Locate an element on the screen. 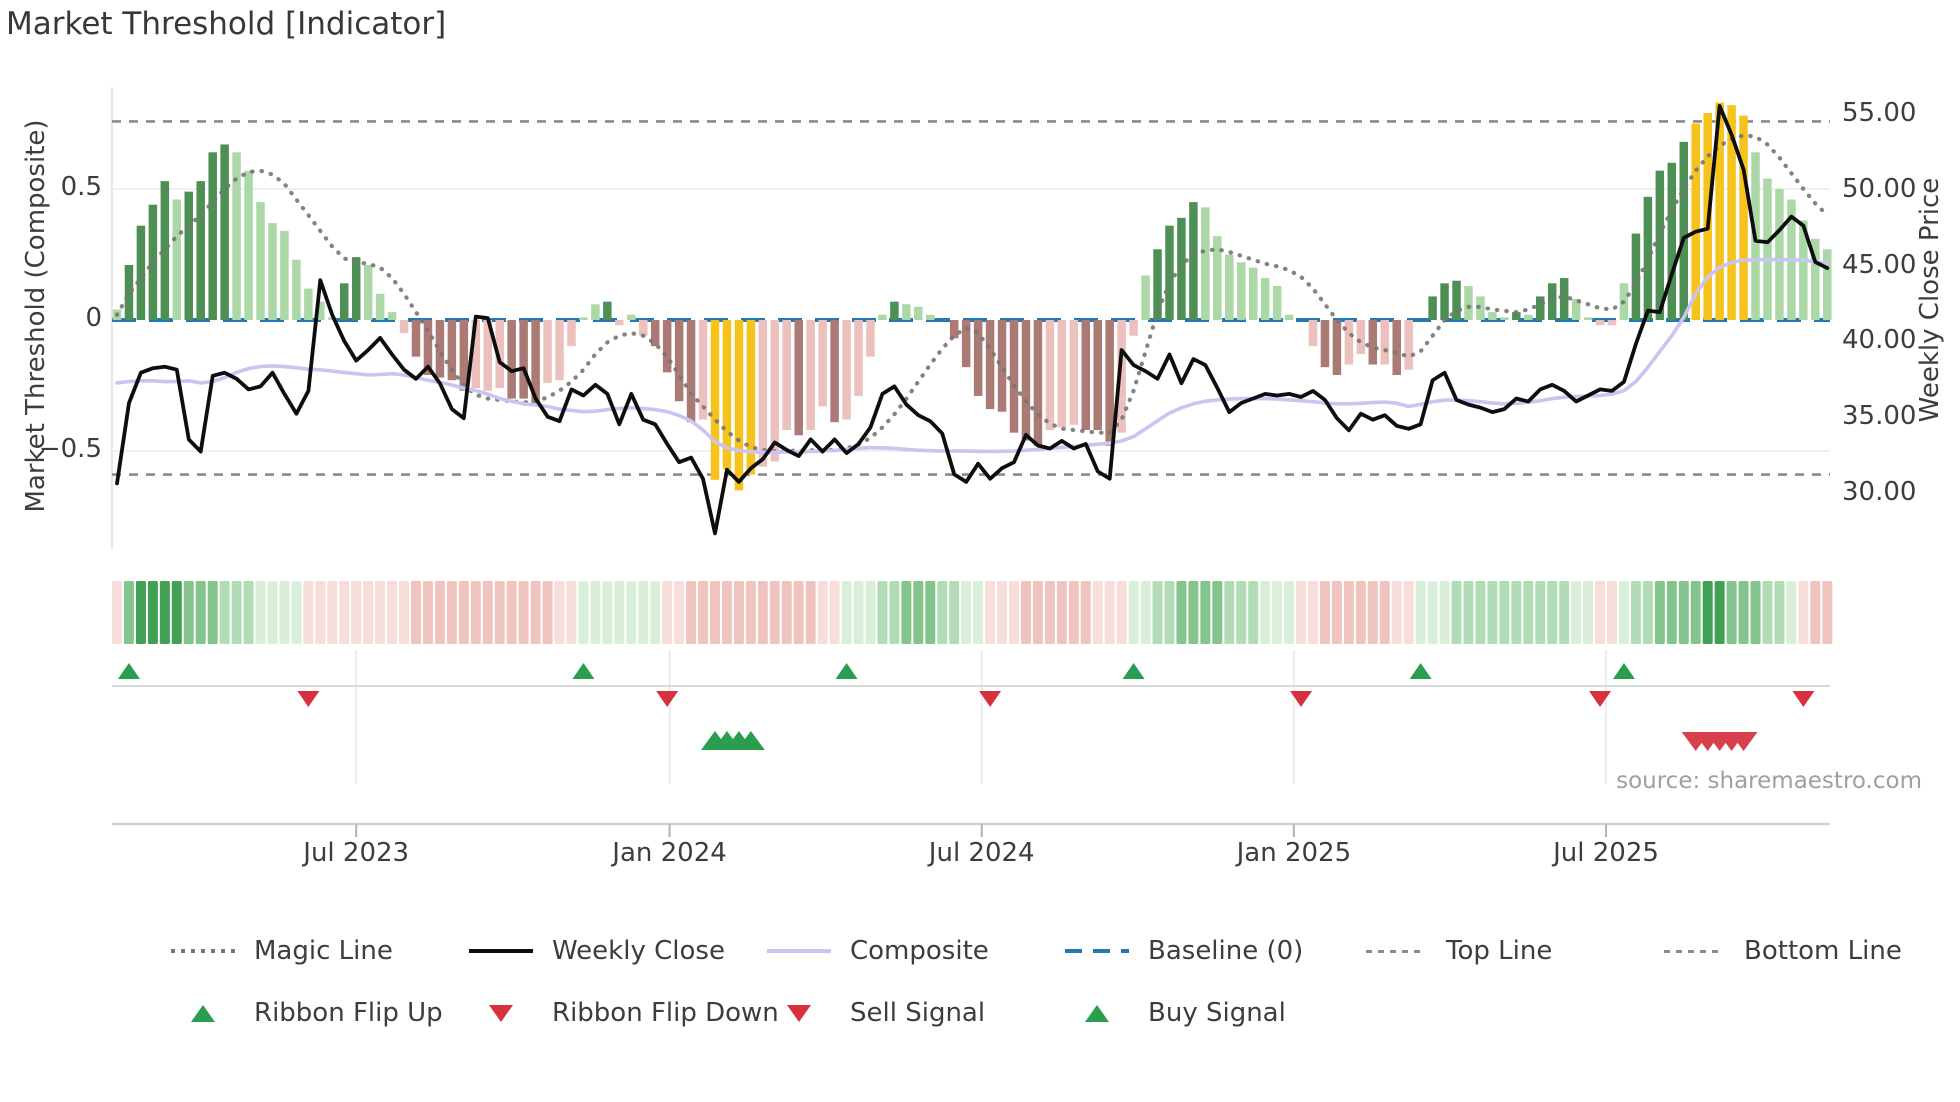 The image size is (1960, 1102). legend-item-weekly-close: Weekly Close is located at coordinates (596, 951).